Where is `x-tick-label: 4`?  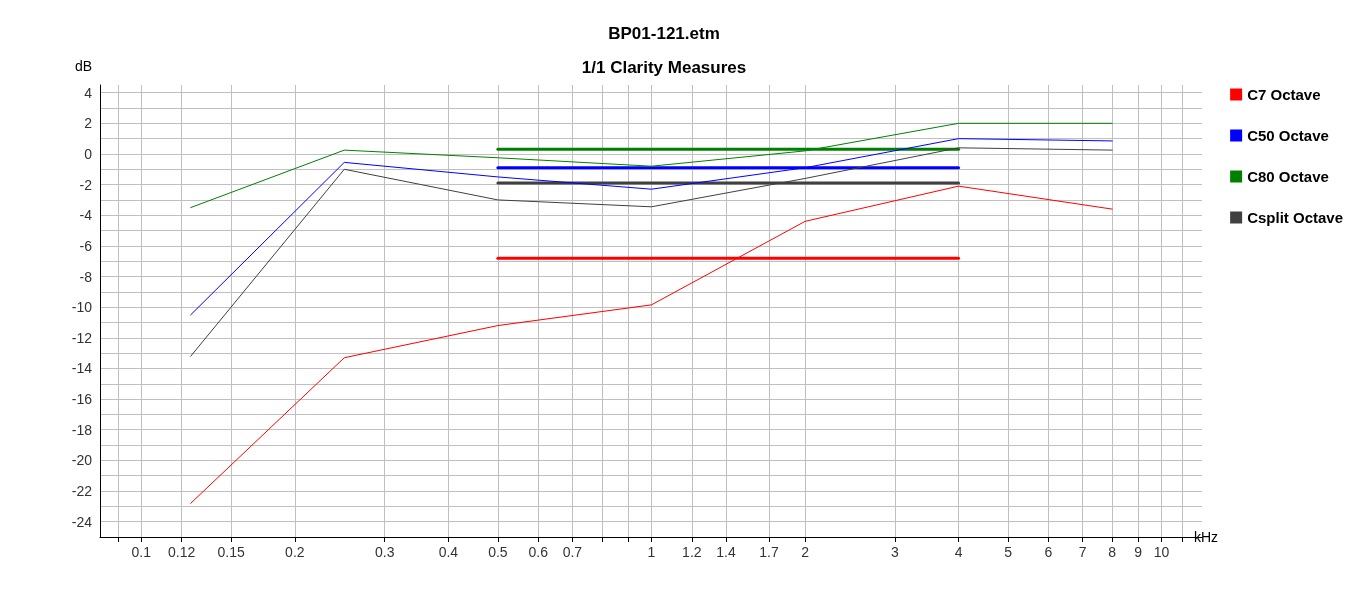
x-tick-label: 4 is located at coordinates (958, 552).